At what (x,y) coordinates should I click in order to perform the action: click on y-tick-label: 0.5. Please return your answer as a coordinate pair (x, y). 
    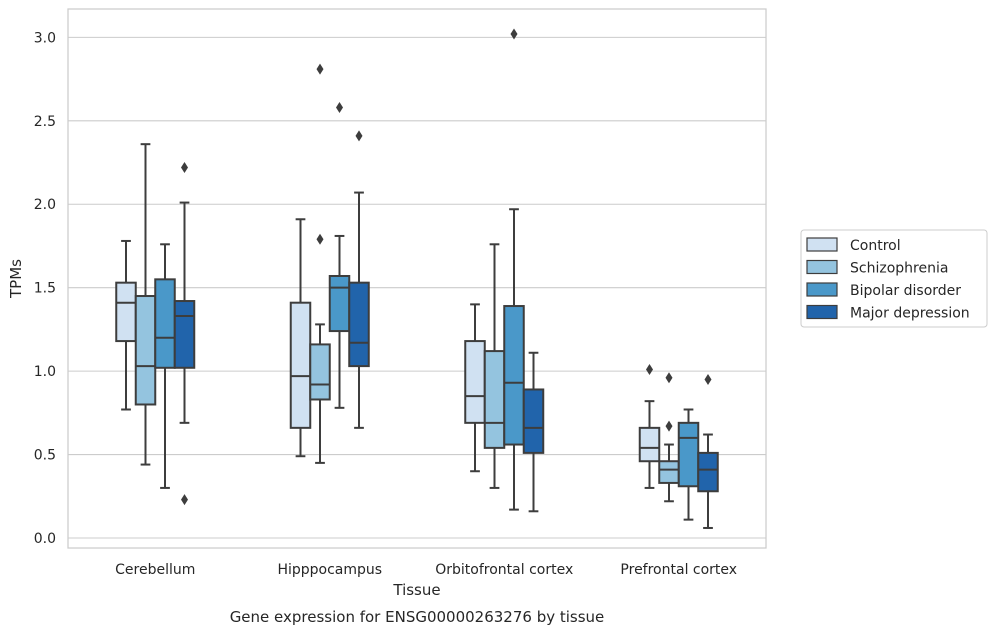
    Looking at the image, I should click on (45, 456).